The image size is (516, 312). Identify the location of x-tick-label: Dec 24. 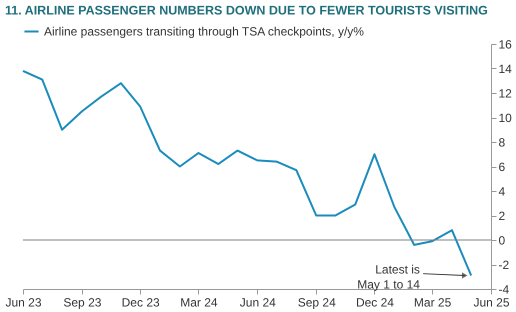
(375, 303).